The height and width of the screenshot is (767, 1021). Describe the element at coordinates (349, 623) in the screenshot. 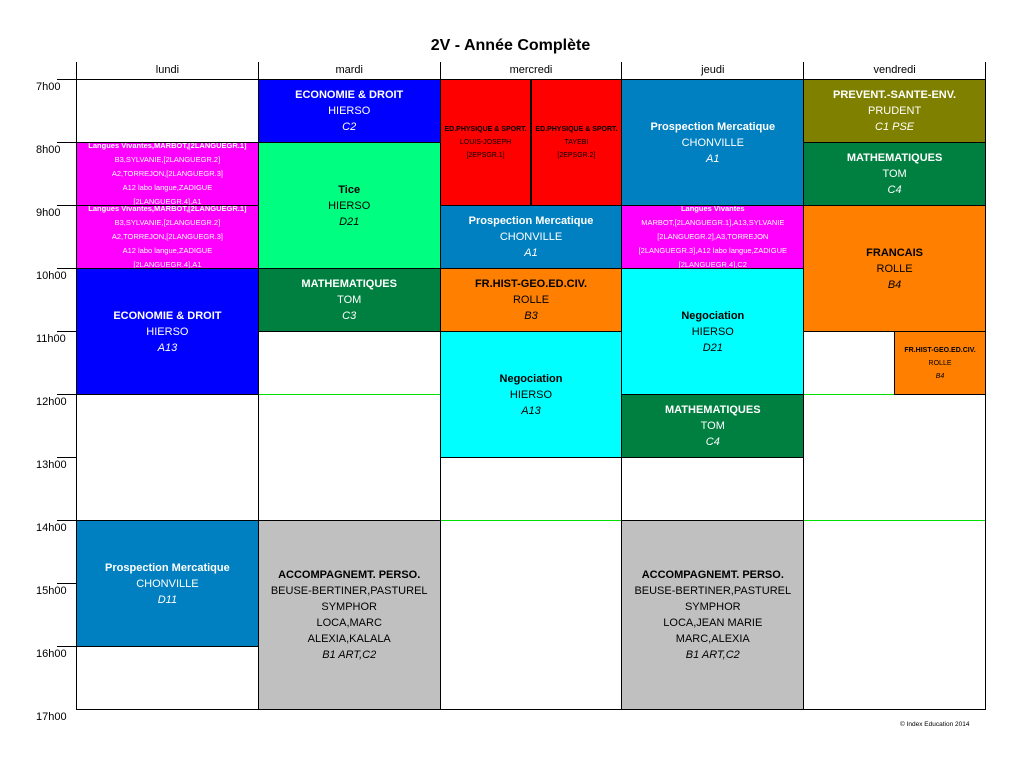

I see `course-detail: LOCA,MARC` at that location.